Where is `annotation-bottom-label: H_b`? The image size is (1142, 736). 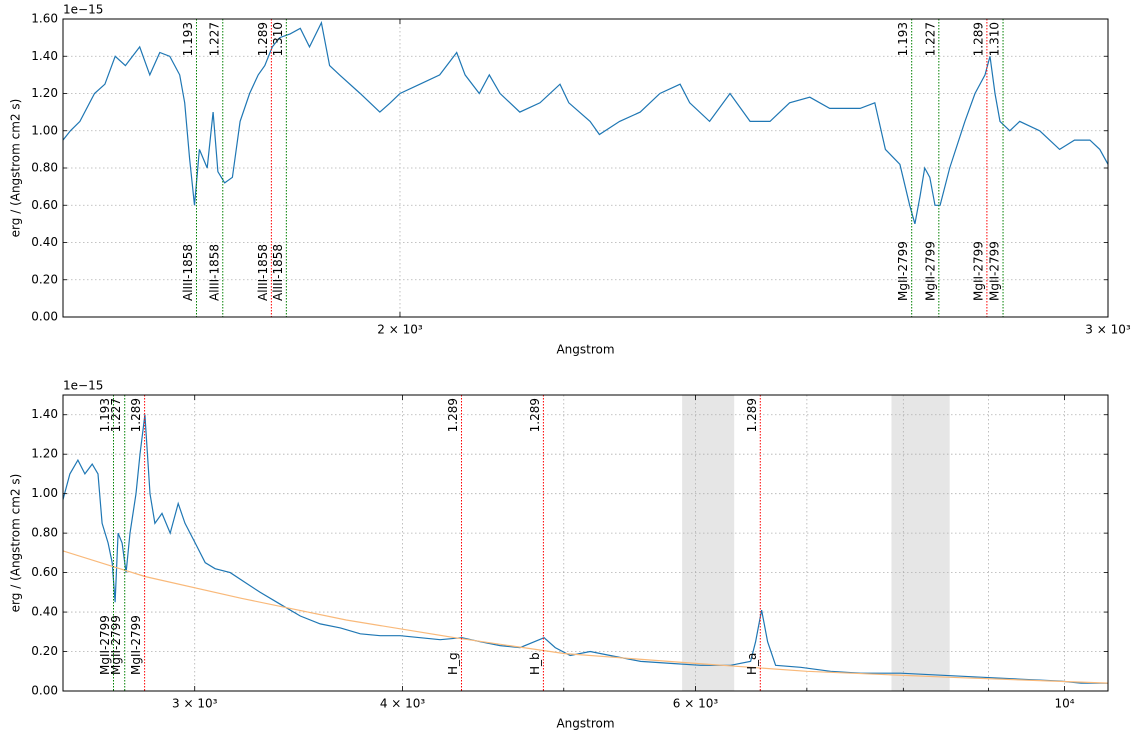 annotation-bottom-label: H_b is located at coordinates (535, 663).